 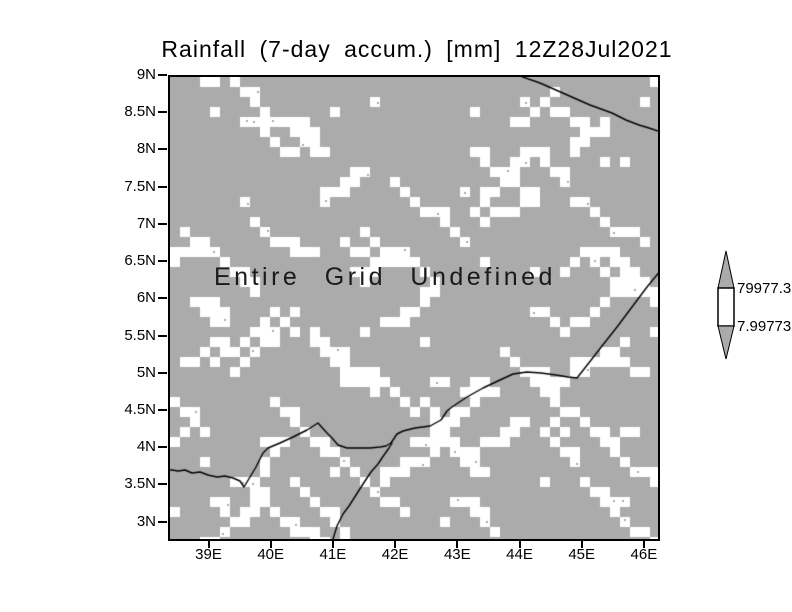 What do you see at coordinates (140, 335) in the screenshot?
I see `latitude-tick-label: 5.5N` at bounding box center [140, 335].